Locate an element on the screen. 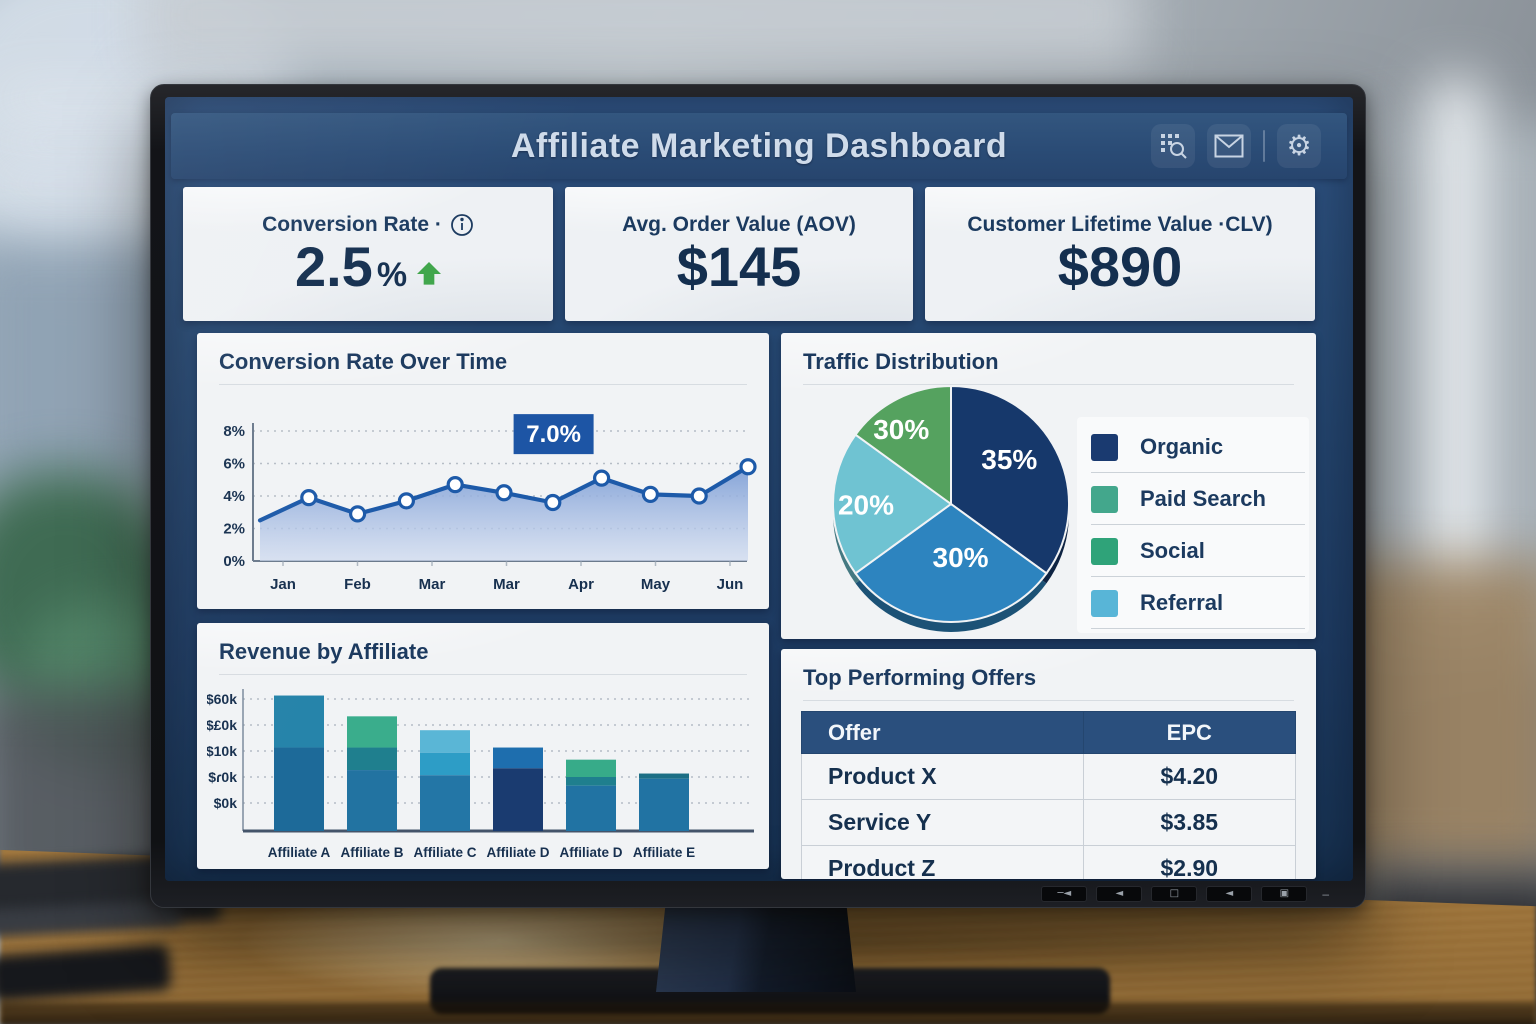 This screenshot has height=1024, width=1536. offer-cell: Product X is located at coordinates (942, 776).